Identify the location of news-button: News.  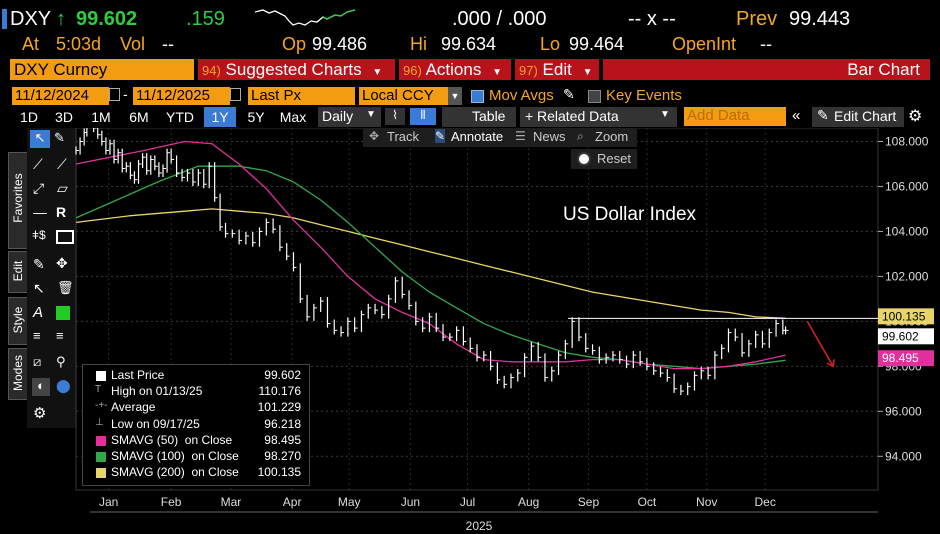
(549, 136).